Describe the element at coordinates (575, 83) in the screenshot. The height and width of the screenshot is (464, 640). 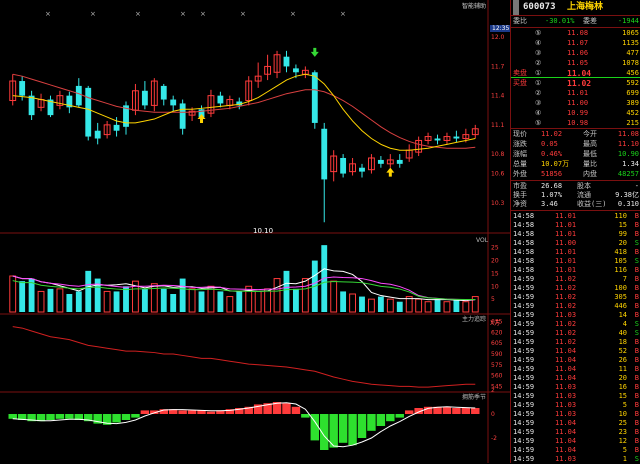
I see `bid-level-row: 买盘 ① 11.02 592` at that location.